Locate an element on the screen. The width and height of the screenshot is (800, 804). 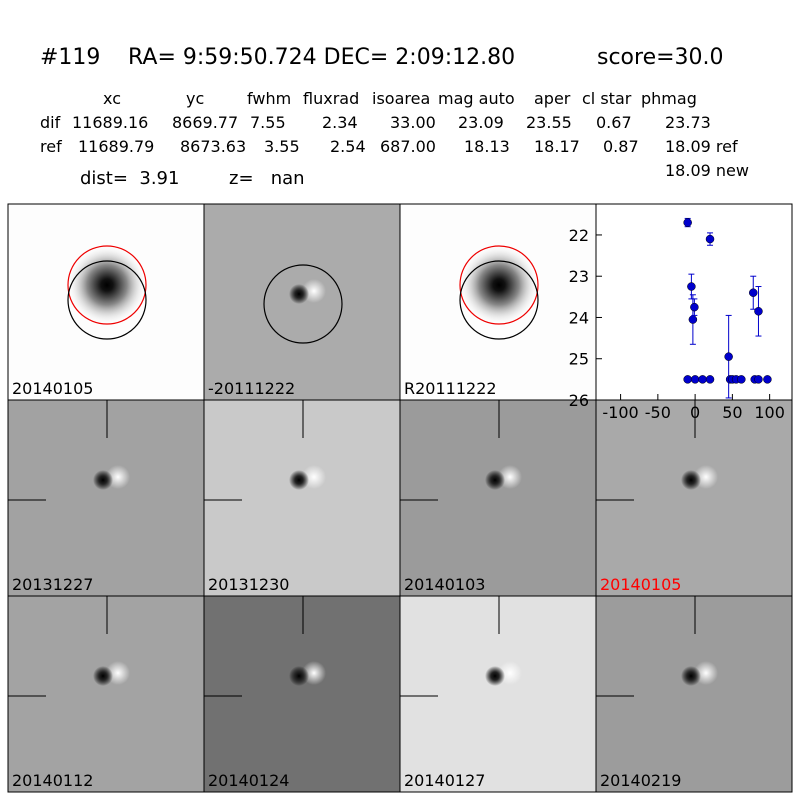
stamp-label: 20140103 is located at coordinates (444, 584).